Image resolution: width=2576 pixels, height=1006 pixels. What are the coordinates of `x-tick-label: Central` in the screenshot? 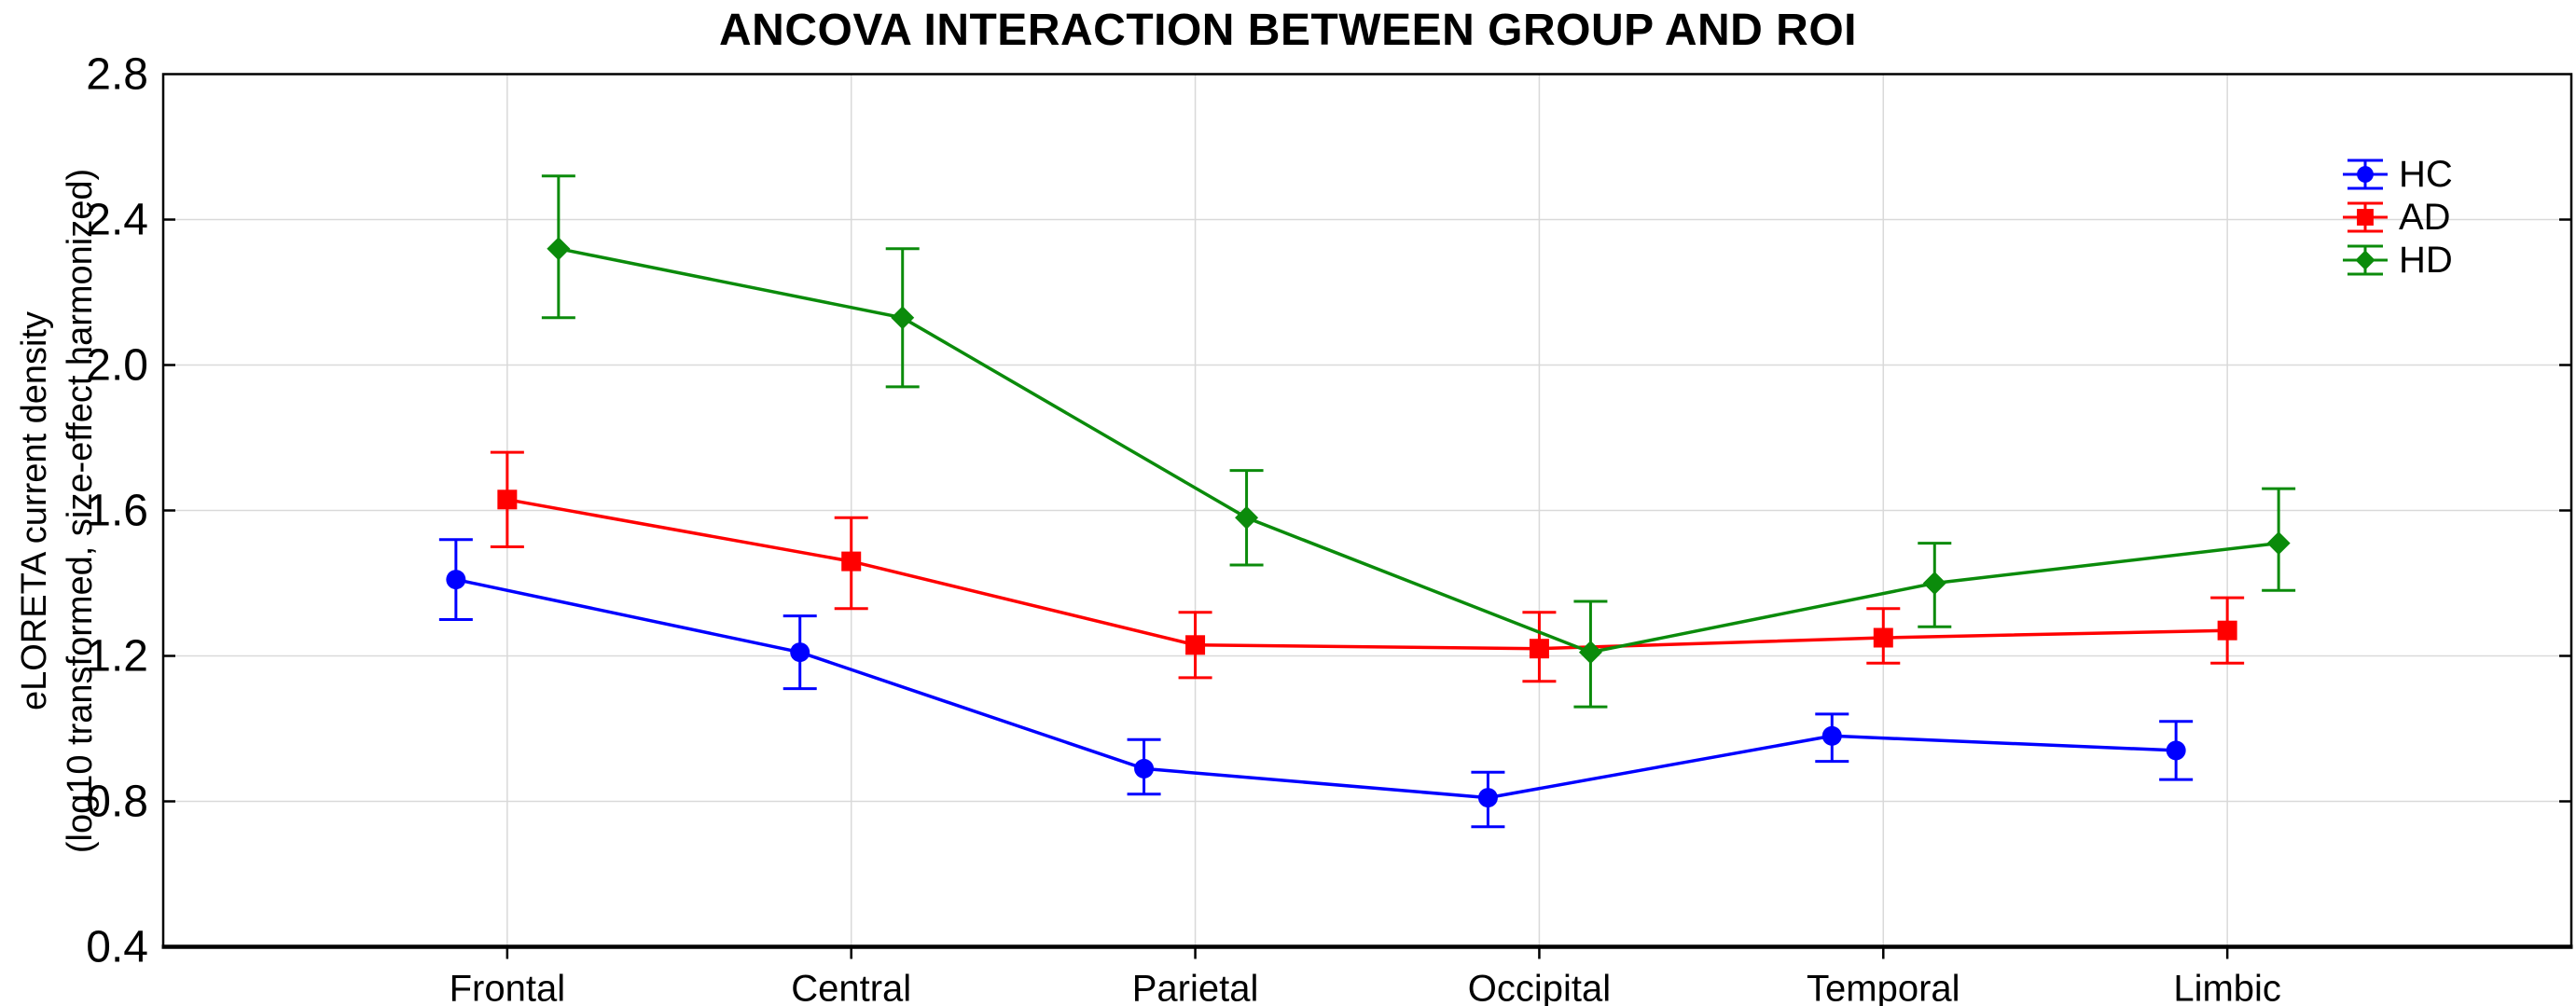 It's located at (851, 988).